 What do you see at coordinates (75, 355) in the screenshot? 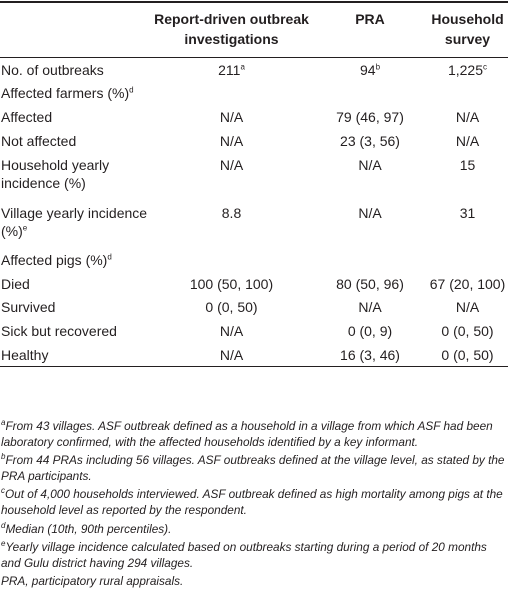
I see `row-label: Healthy` at bounding box center [75, 355].